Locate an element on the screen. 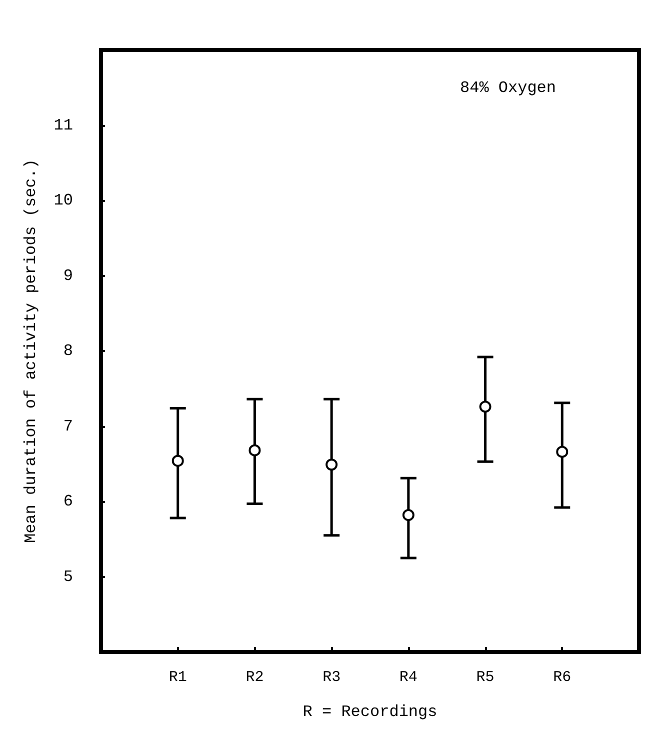  y-tick-label: 10 is located at coordinates (63, 201).